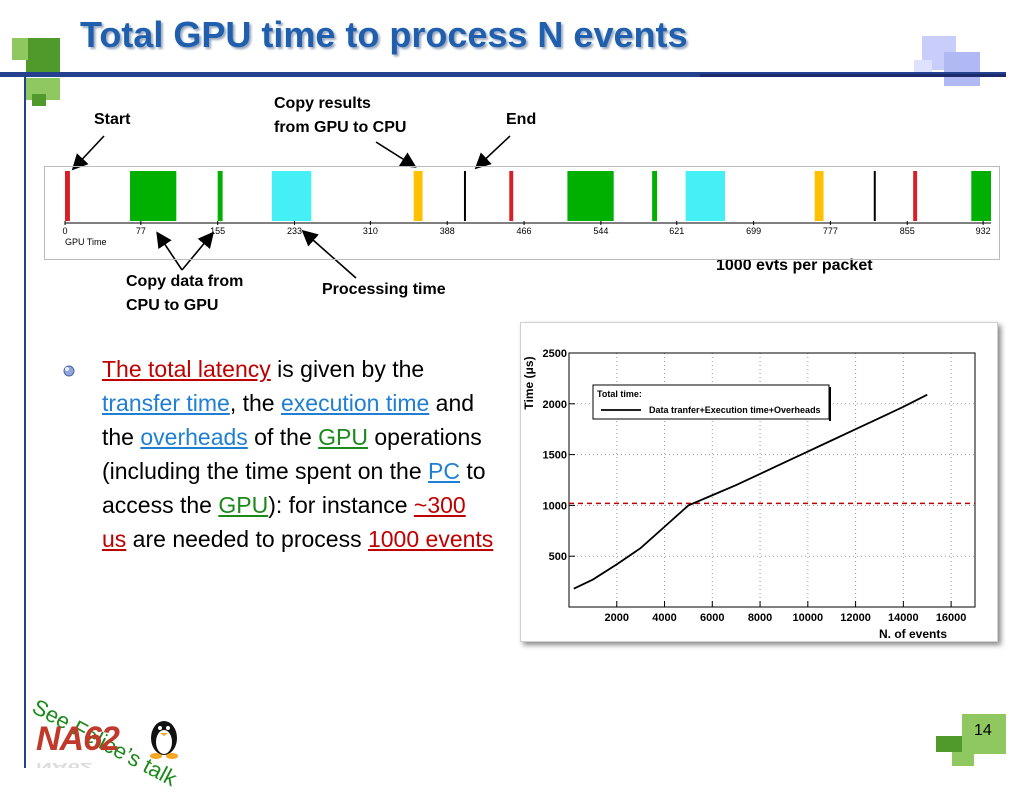 Image resolution: width=1024 pixels, height=792 pixels. I want to click on series-line, so click(750, 491).